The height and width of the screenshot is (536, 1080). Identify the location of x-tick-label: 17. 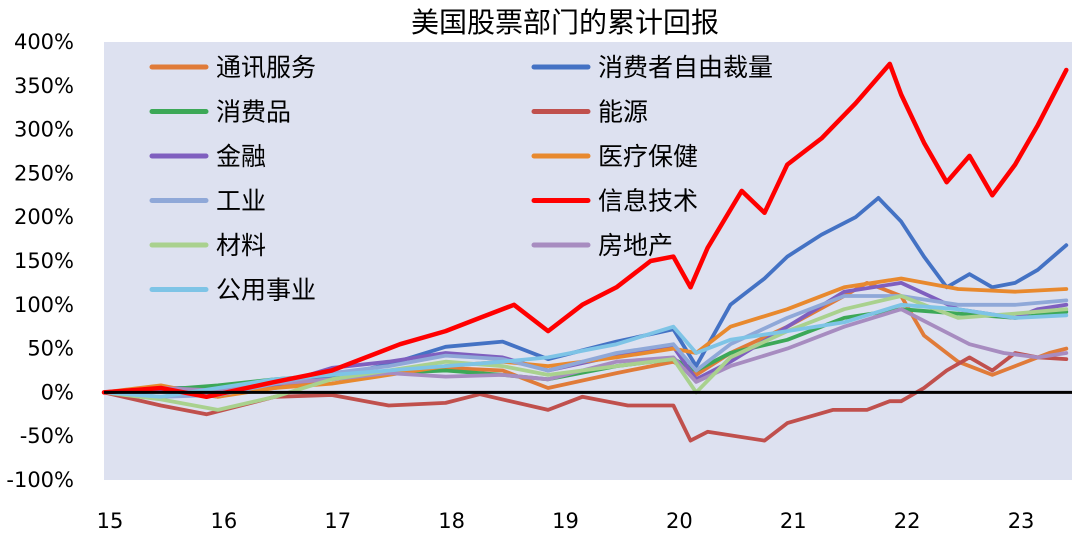
(337, 521).